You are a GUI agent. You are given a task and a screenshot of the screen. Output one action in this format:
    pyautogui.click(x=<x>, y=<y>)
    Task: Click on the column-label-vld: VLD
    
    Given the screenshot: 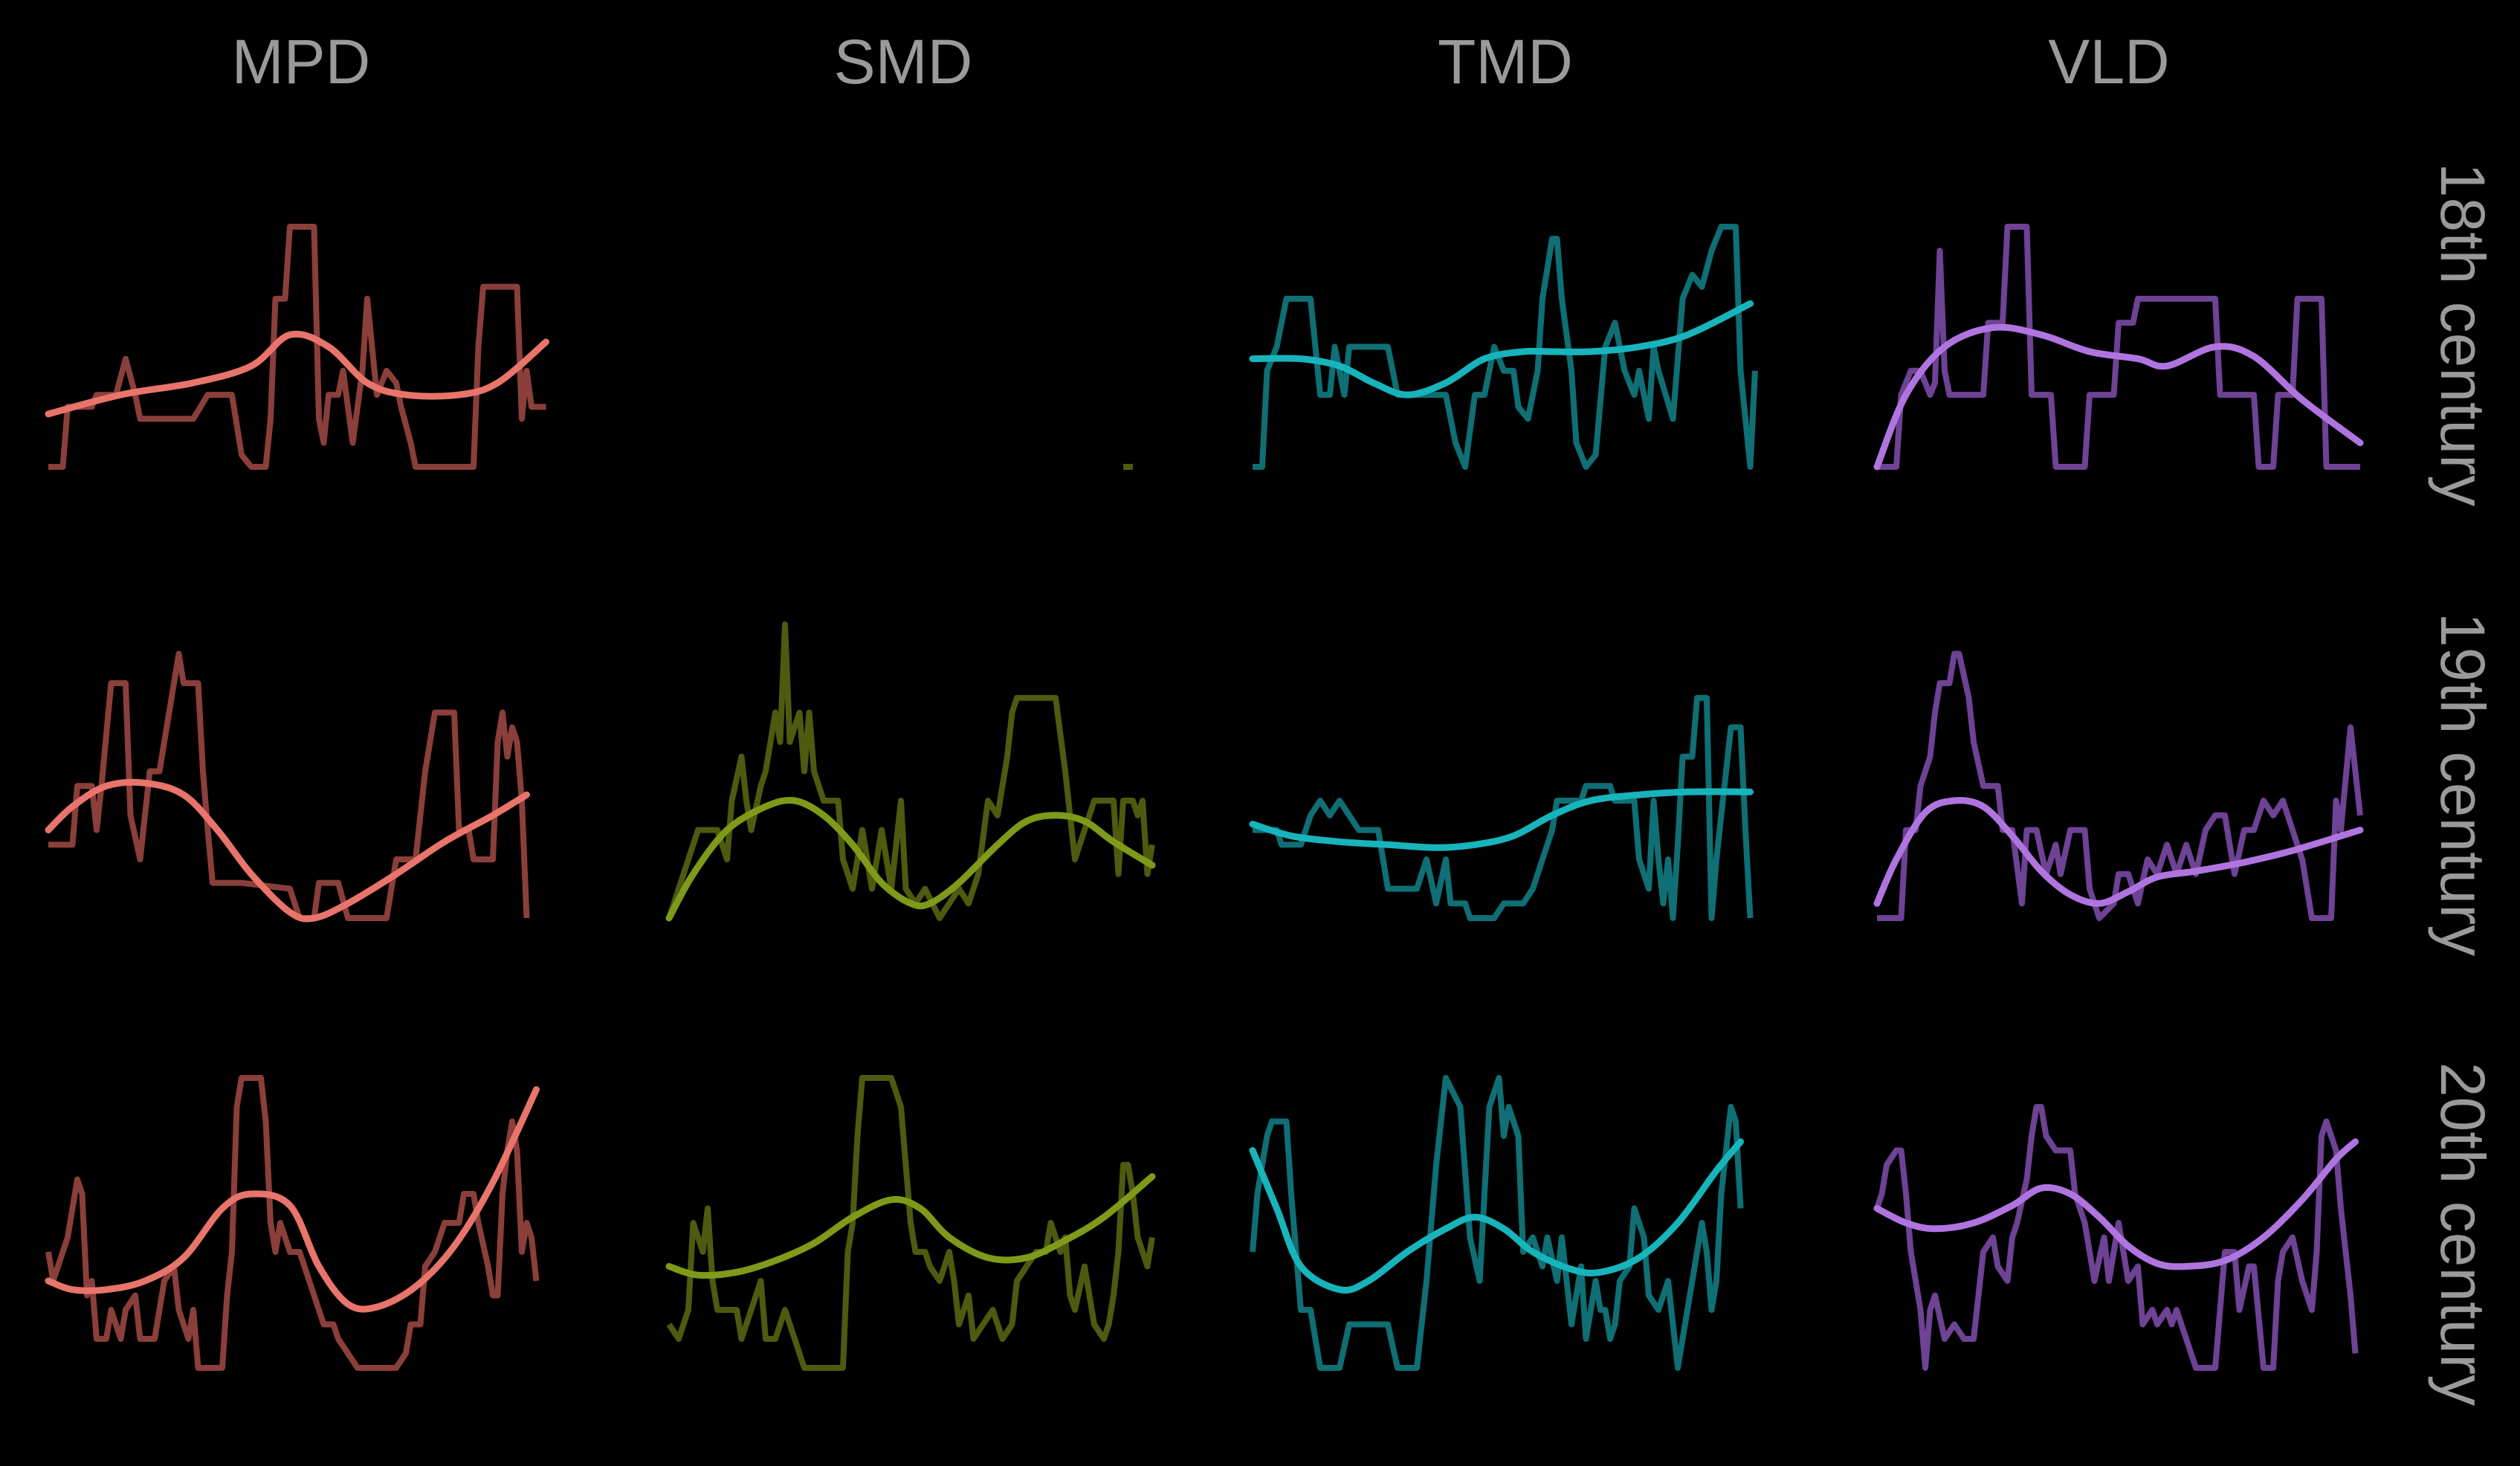 What is the action you would take?
    pyautogui.click(x=2108, y=62)
    